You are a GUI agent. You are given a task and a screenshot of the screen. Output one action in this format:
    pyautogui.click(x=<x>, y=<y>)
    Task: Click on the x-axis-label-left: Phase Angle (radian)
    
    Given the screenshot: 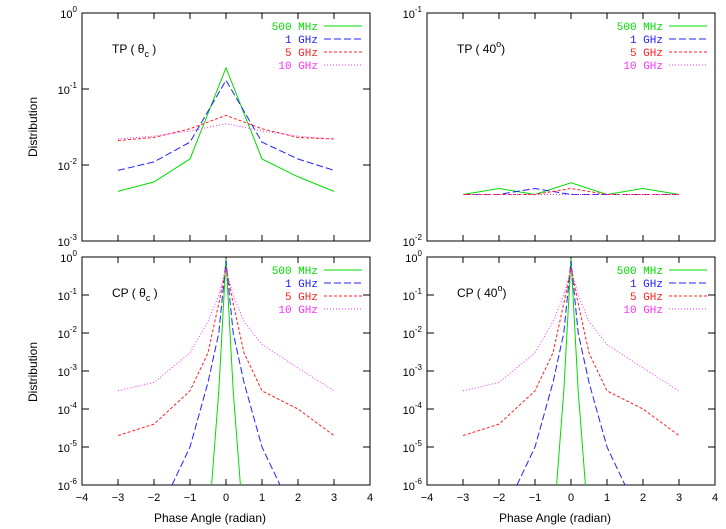 What is the action you would take?
    pyautogui.click(x=210, y=518)
    